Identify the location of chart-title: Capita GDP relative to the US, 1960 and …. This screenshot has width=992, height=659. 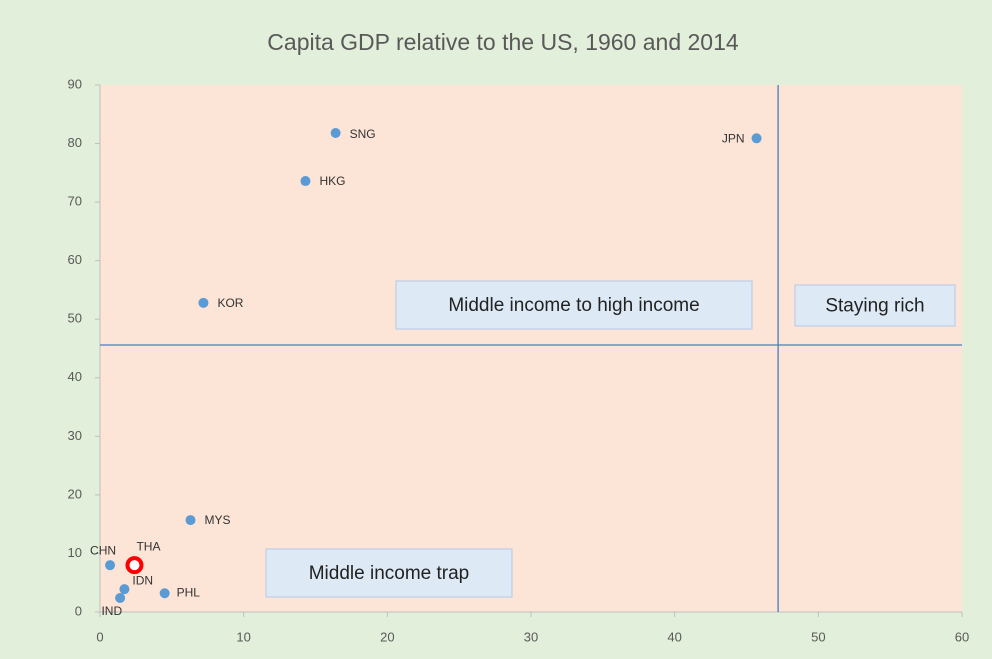
(503, 42).